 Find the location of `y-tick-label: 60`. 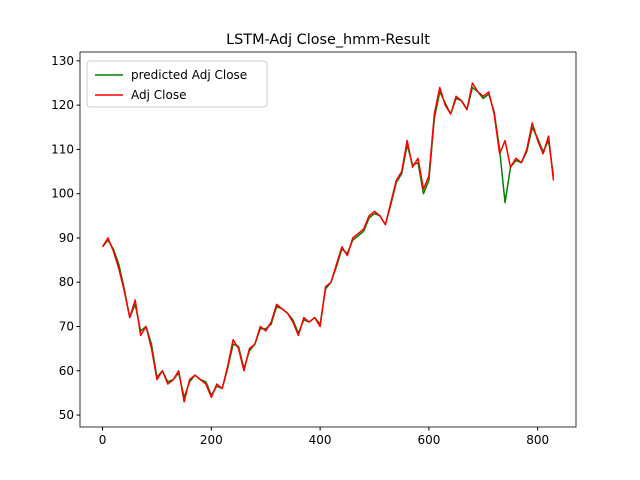

y-tick-label: 60 is located at coordinates (66, 371).